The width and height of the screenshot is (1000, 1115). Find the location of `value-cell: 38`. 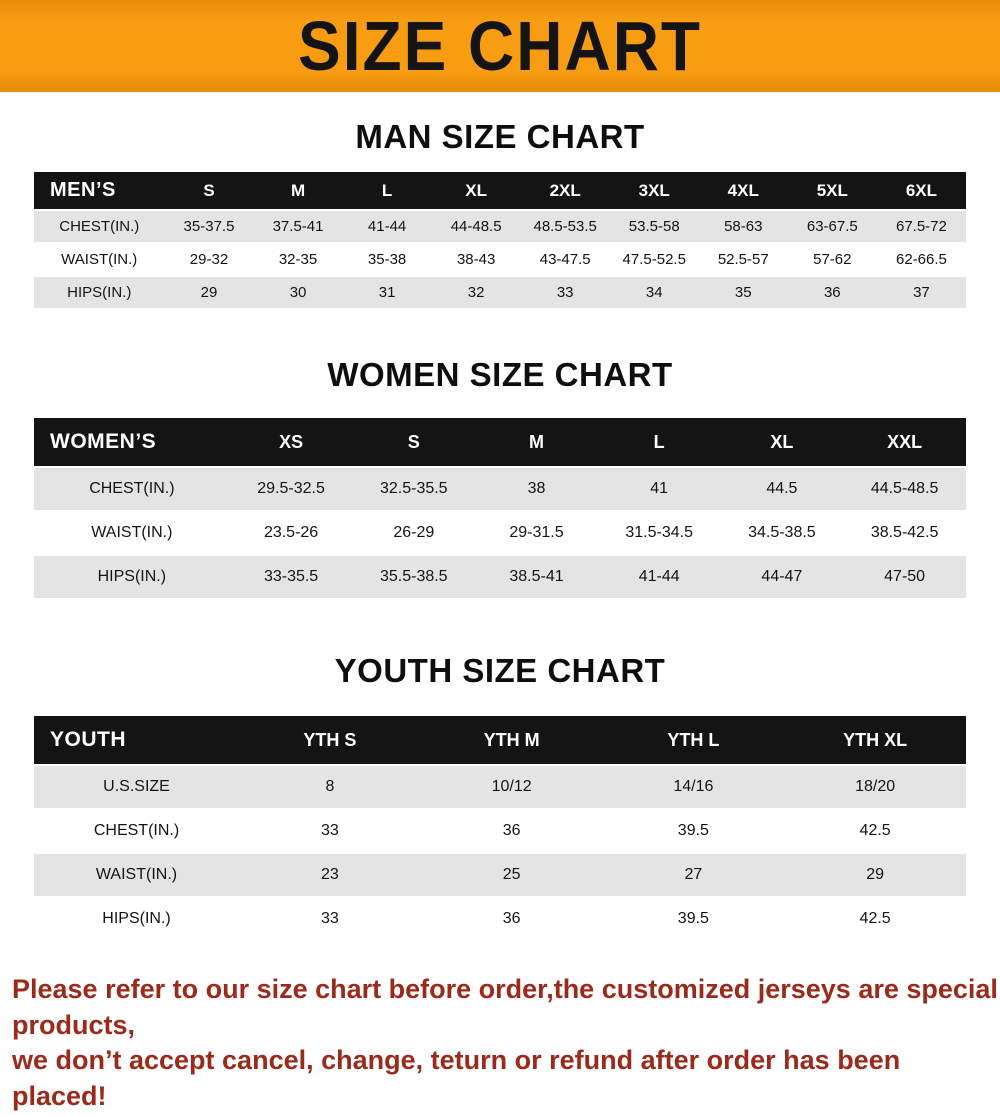

value-cell: 38 is located at coordinates (536, 489).